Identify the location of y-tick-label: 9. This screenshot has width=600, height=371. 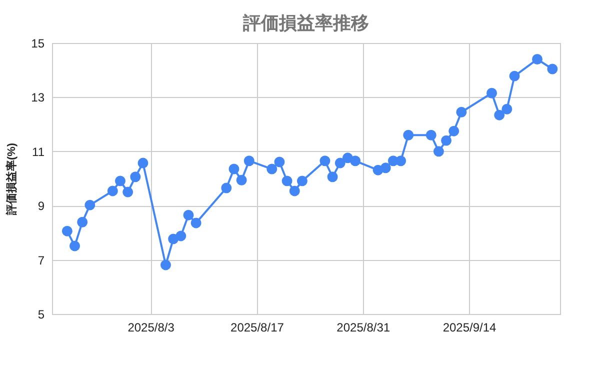
(41, 206).